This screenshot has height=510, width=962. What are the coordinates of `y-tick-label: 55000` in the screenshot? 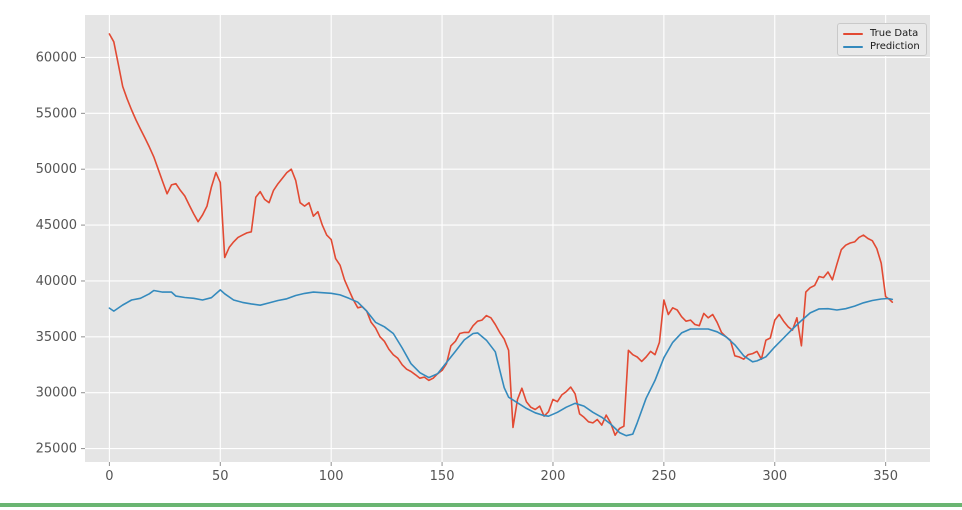 It's located at (56, 113).